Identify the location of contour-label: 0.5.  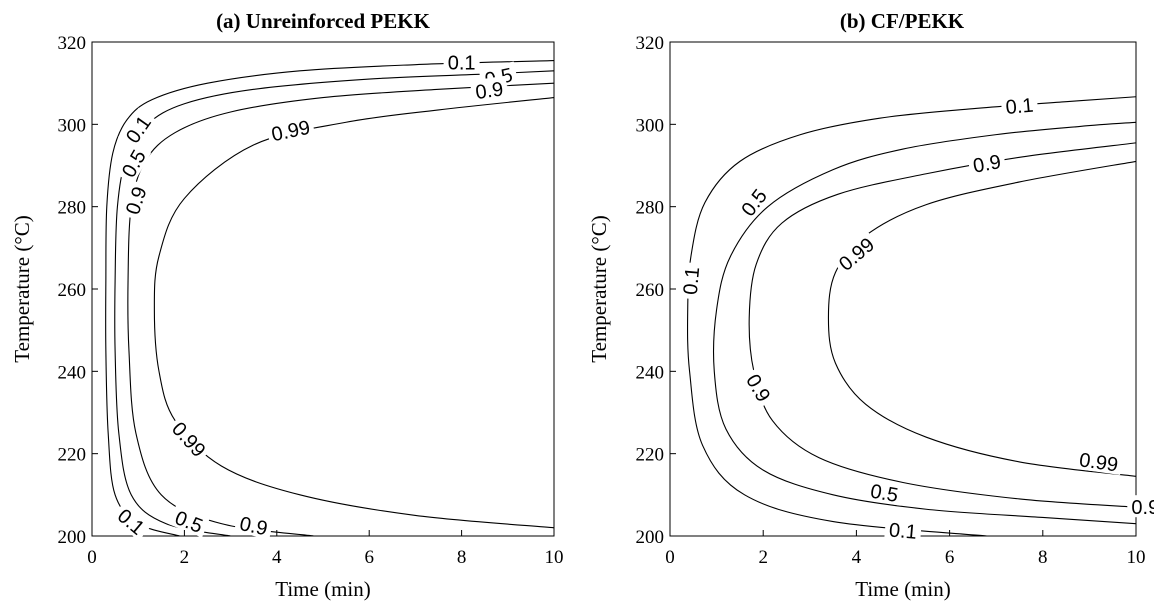
(884, 492).